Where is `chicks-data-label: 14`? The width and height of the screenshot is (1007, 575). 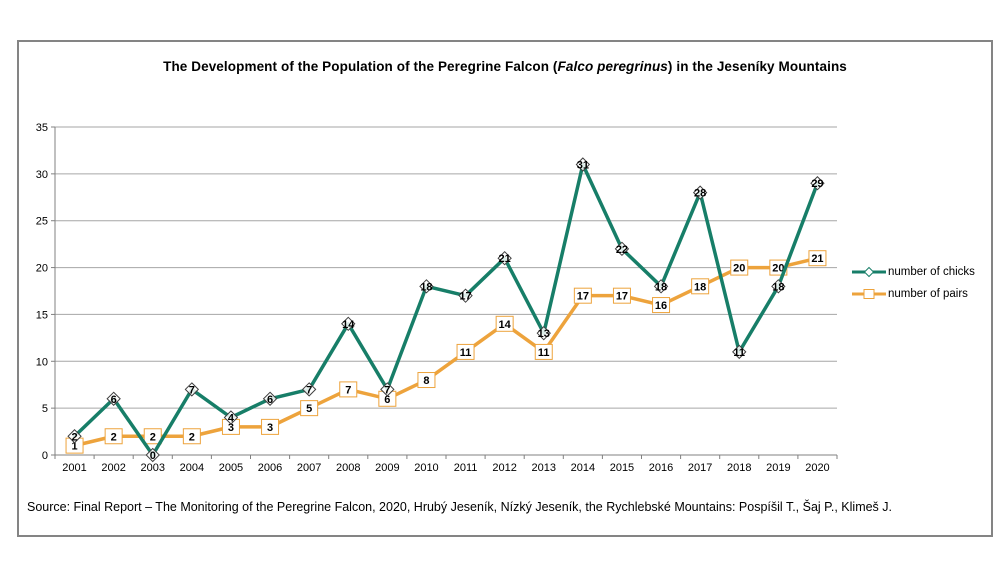
chicks-data-label: 14 is located at coordinates (348, 325).